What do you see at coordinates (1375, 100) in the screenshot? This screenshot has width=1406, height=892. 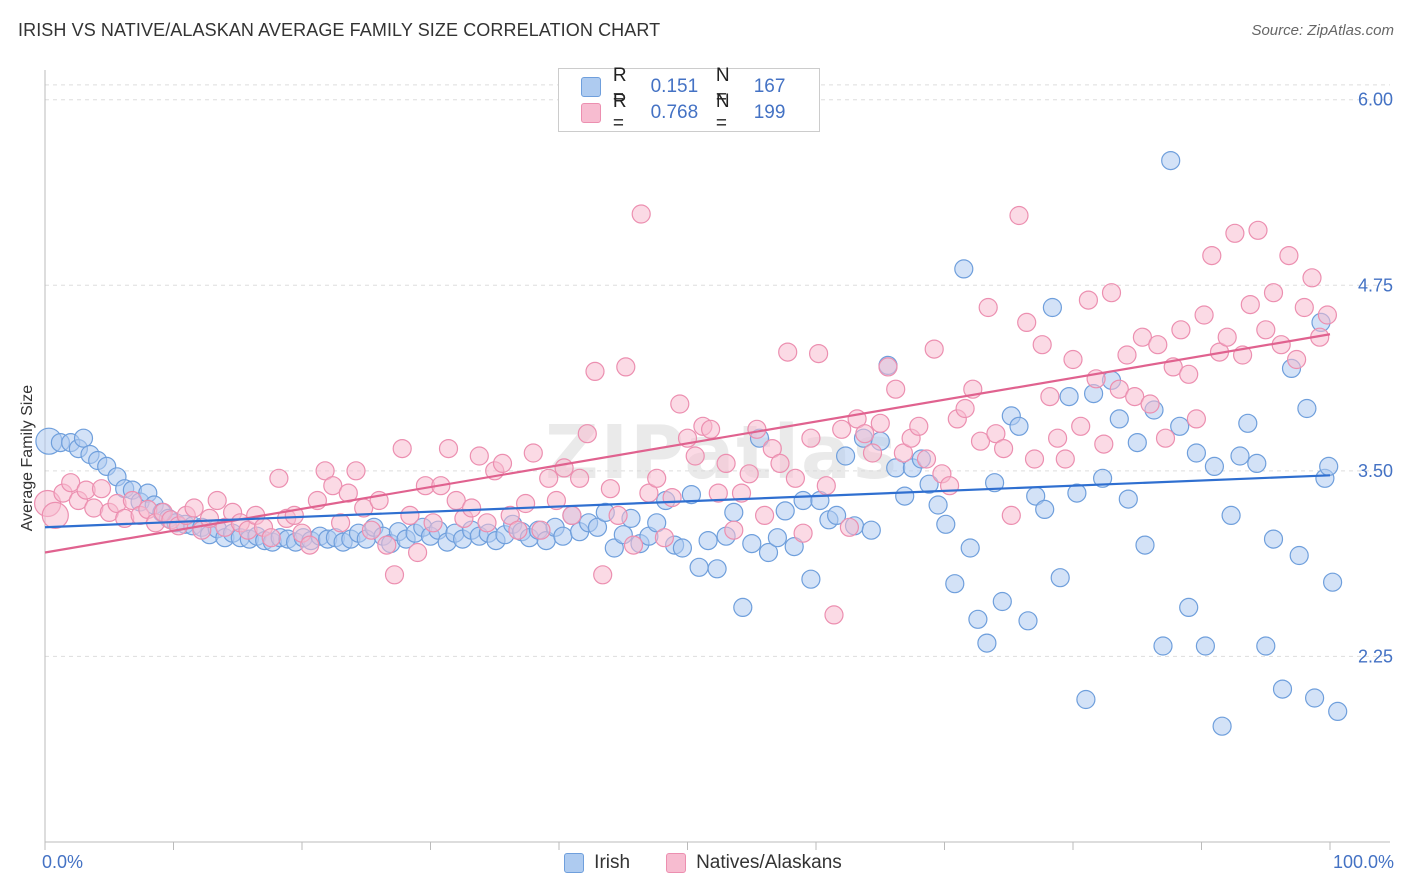 I see `y-tick-label-3: 6.00` at bounding box center [1375, 100].